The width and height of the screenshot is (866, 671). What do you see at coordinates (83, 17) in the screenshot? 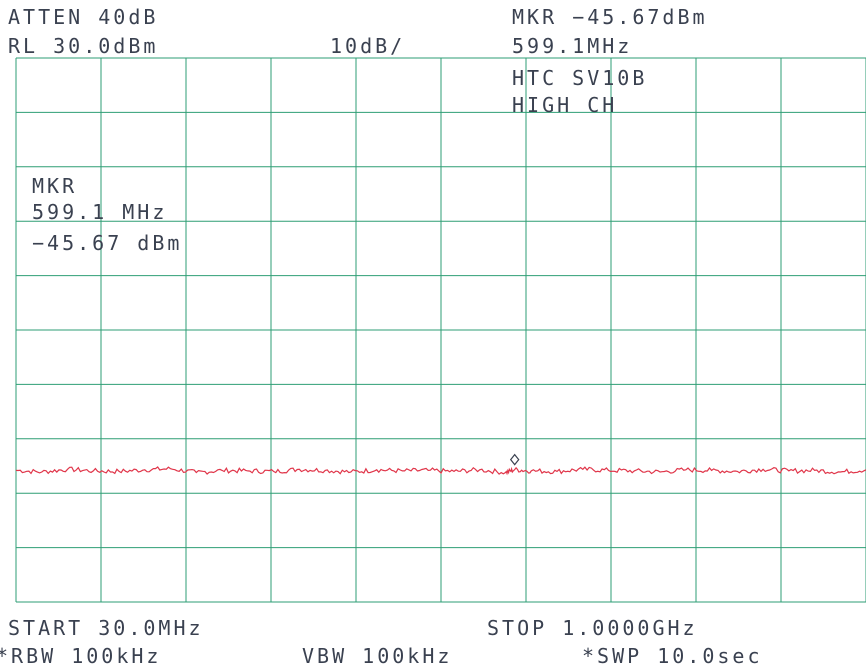
I see `attenuation-label: ATTEN 40dB` at bounding box center [83, 17].